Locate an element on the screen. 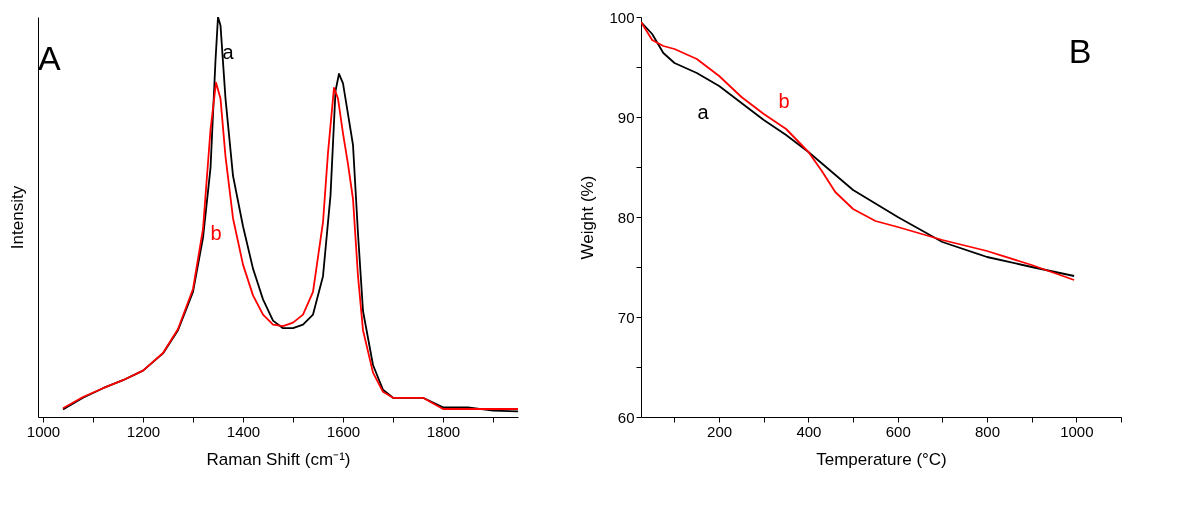  x-axis-title: Raman Shift (cm⁻¹) is located at coordinates (278, 459).